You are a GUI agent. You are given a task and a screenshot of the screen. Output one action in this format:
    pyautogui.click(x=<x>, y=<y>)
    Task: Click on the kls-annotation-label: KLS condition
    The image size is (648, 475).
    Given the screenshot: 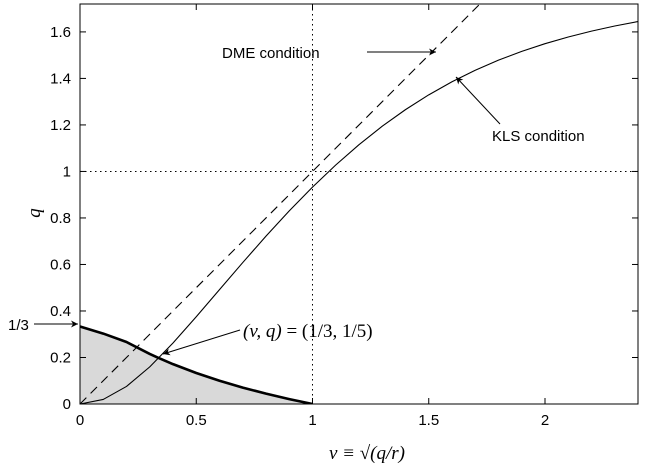 What is the action you would take?
    pyautogui.click(x=538, y=136)
    